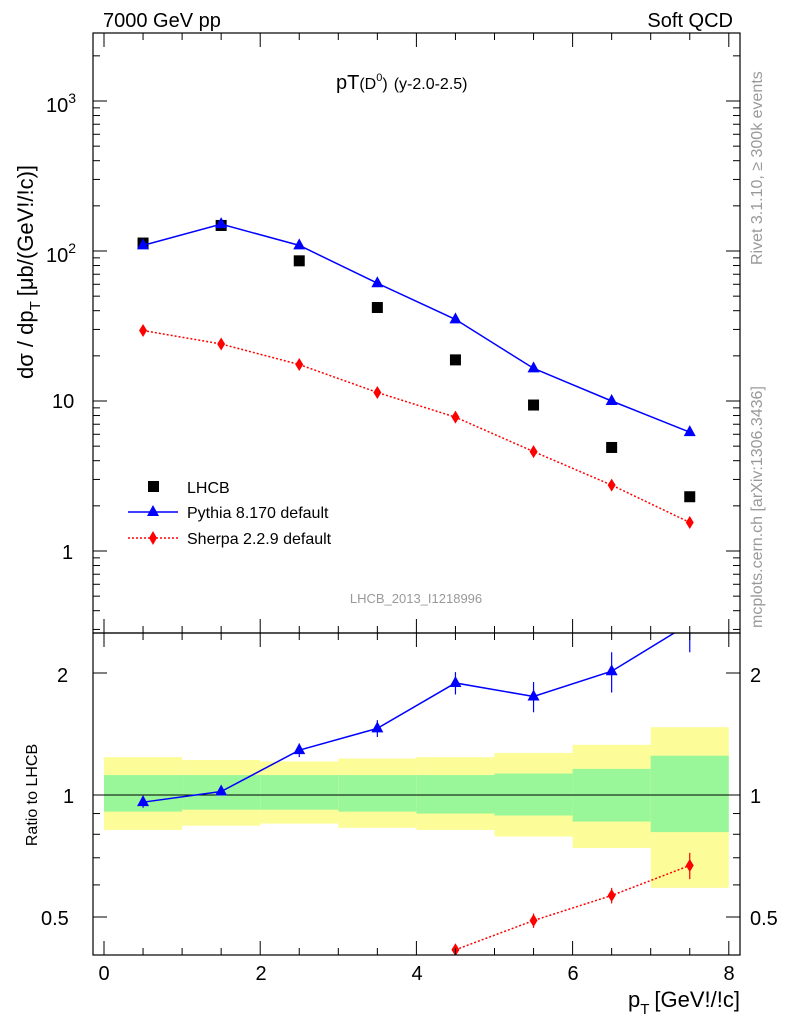  What do you see at coordinates (690, 21) in the screenshot?
I see `header-right-label: Soft QCD` at bounding box center [690, 21].